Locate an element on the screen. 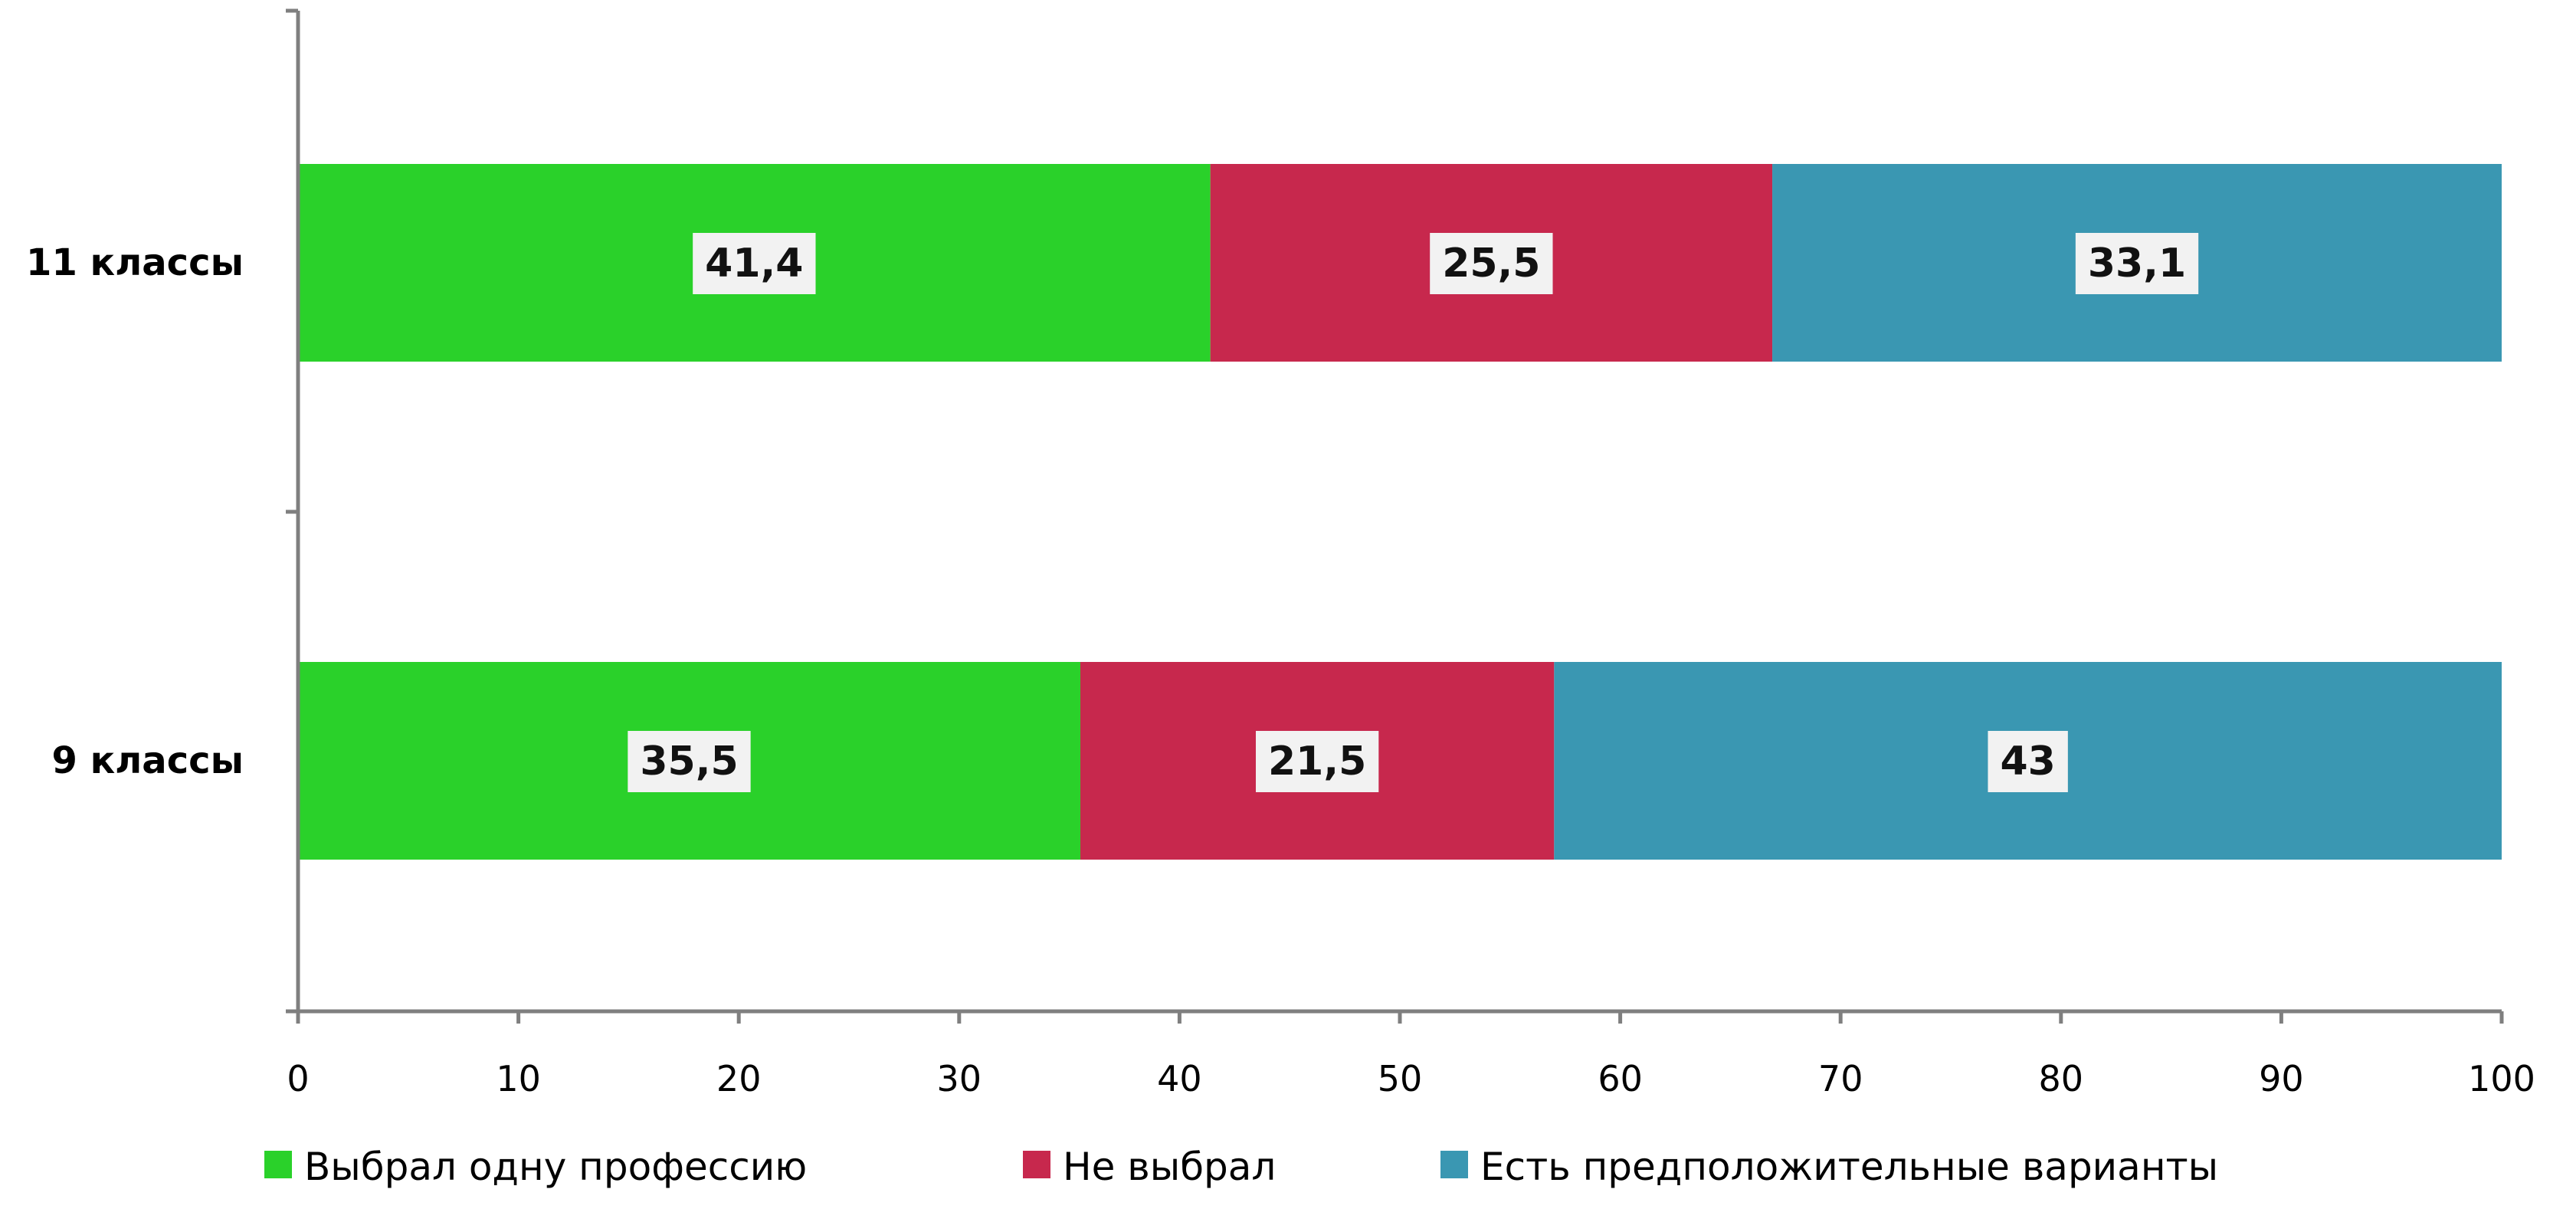 The width and height of the screenshot is (2576, 1222). data-label-text: 41,4 is located at coordinates (754, 264).